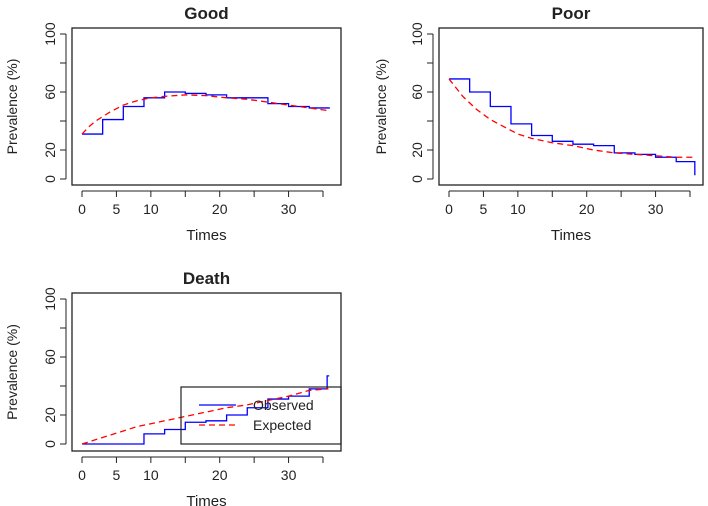 This screenshot has width=708, height=506. Describe the element at coordinates (206, 278) in the screenshot. I see `chart-title: Death` at that location.